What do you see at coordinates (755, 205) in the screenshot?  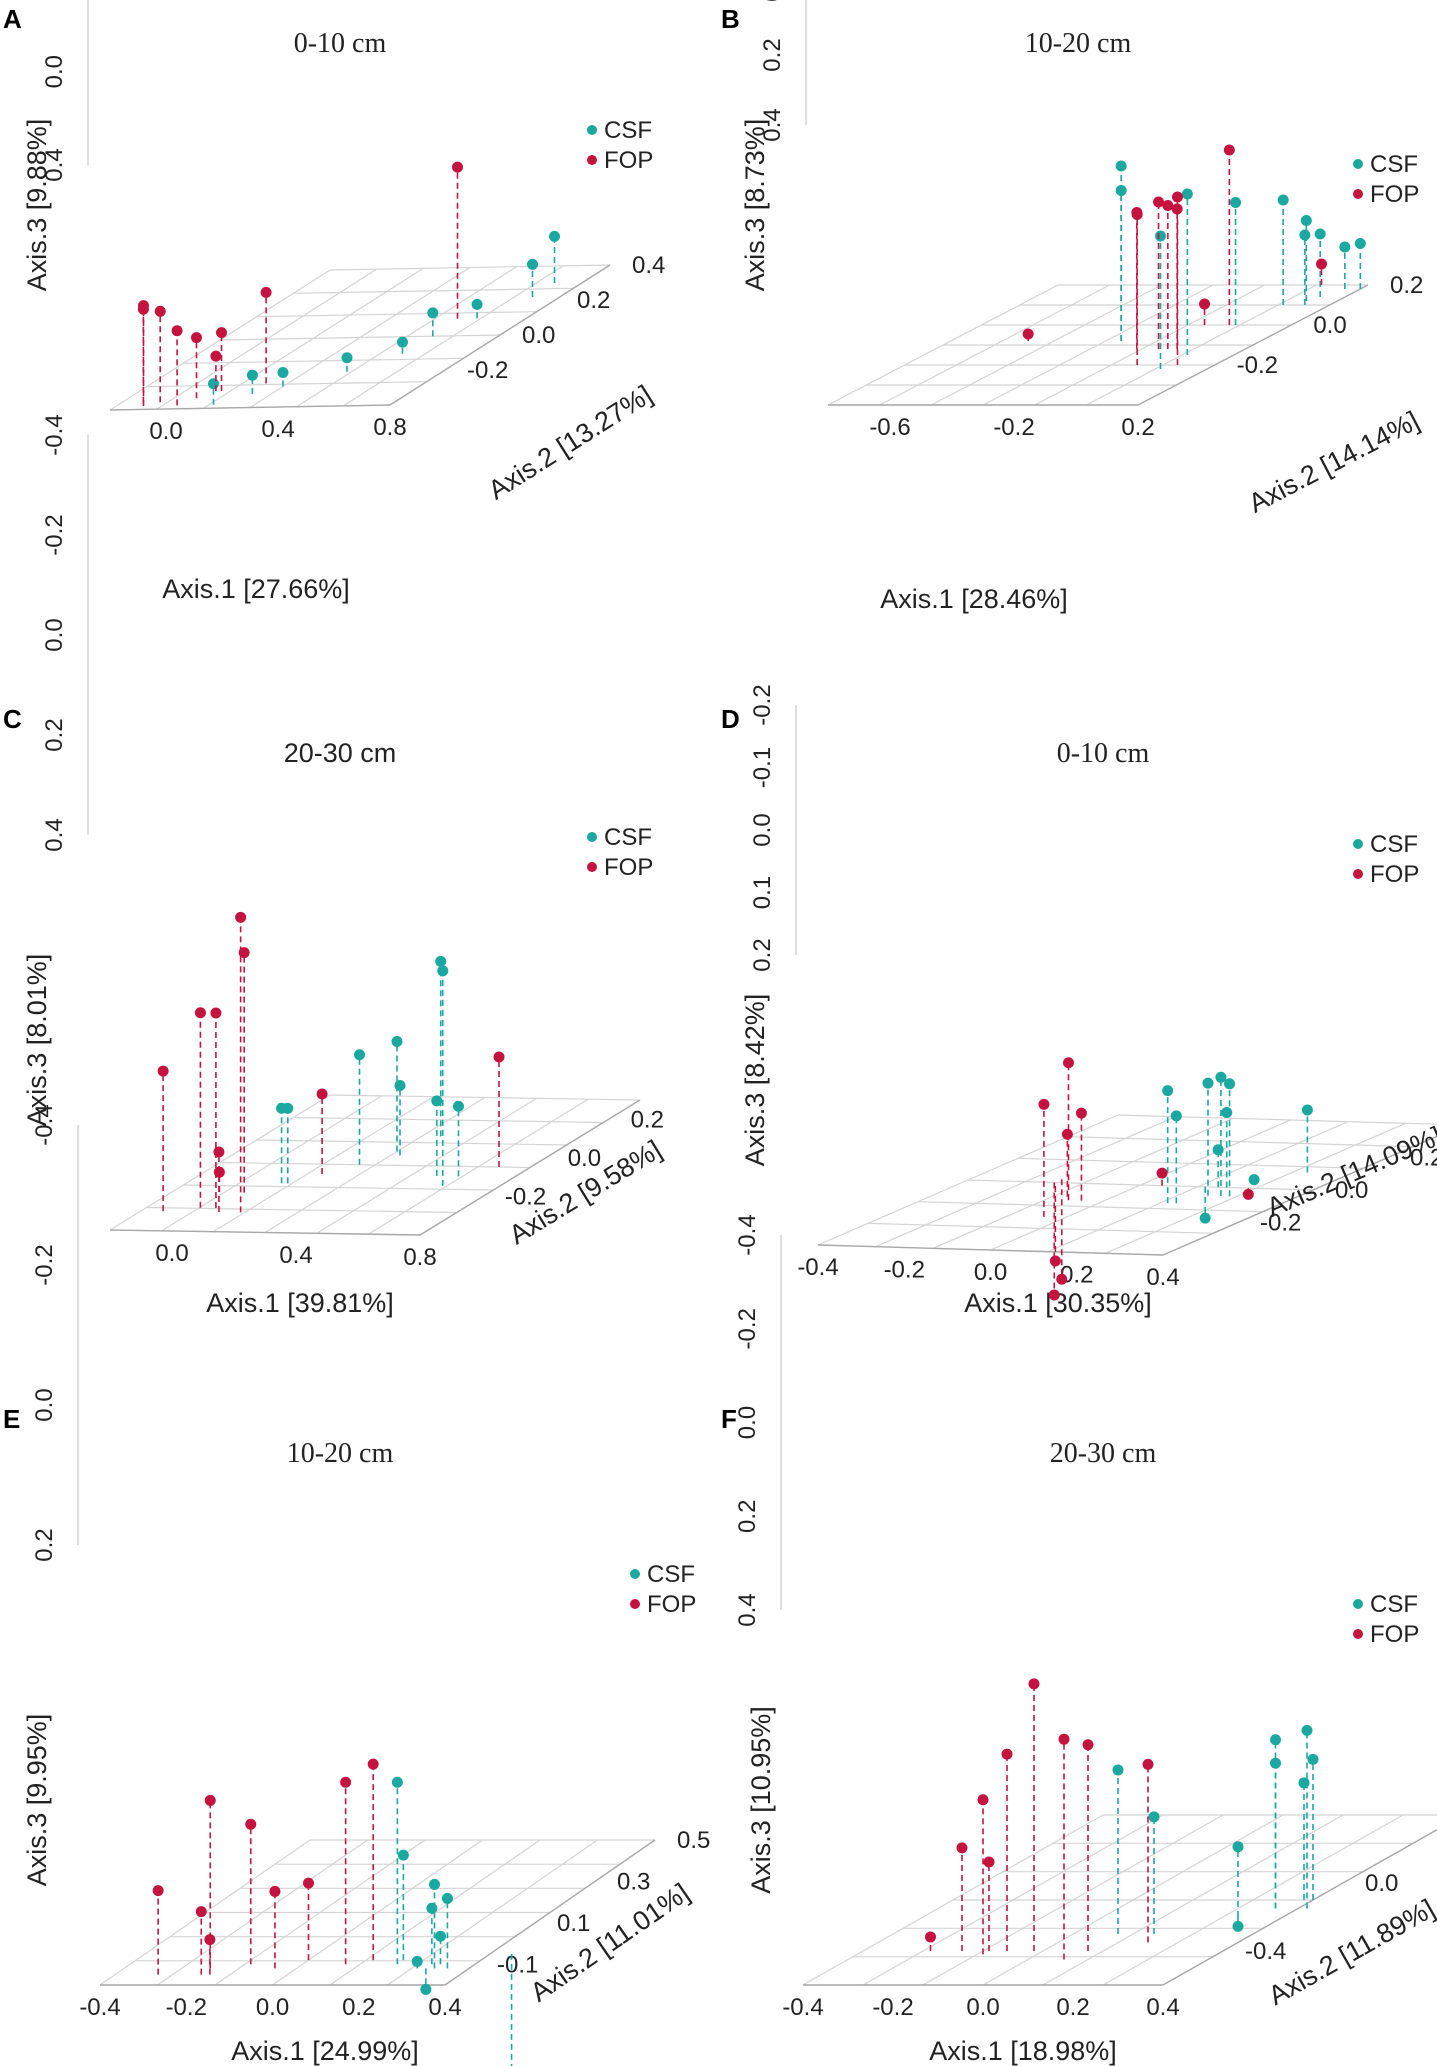 I see `z-axis-label: Axis.3 [8.73%]` at bounding box center [755, 205].